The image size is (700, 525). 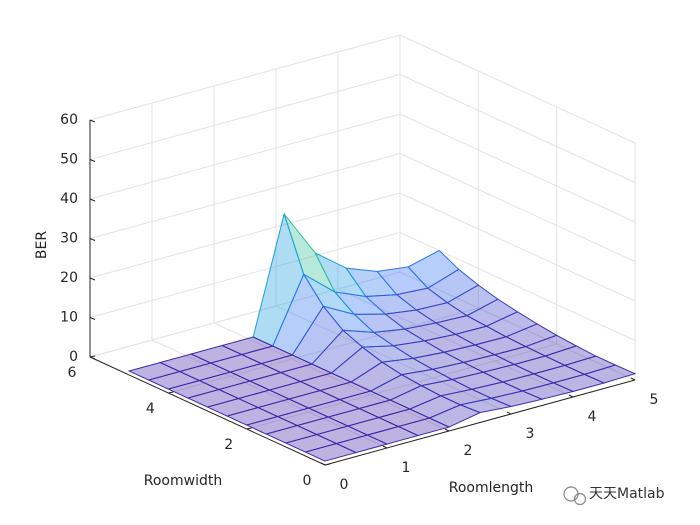 What do you see at coordinates (69, 239) in the screenshot?
I see `z-tick-label: 30` at bounding box center [69, 239].